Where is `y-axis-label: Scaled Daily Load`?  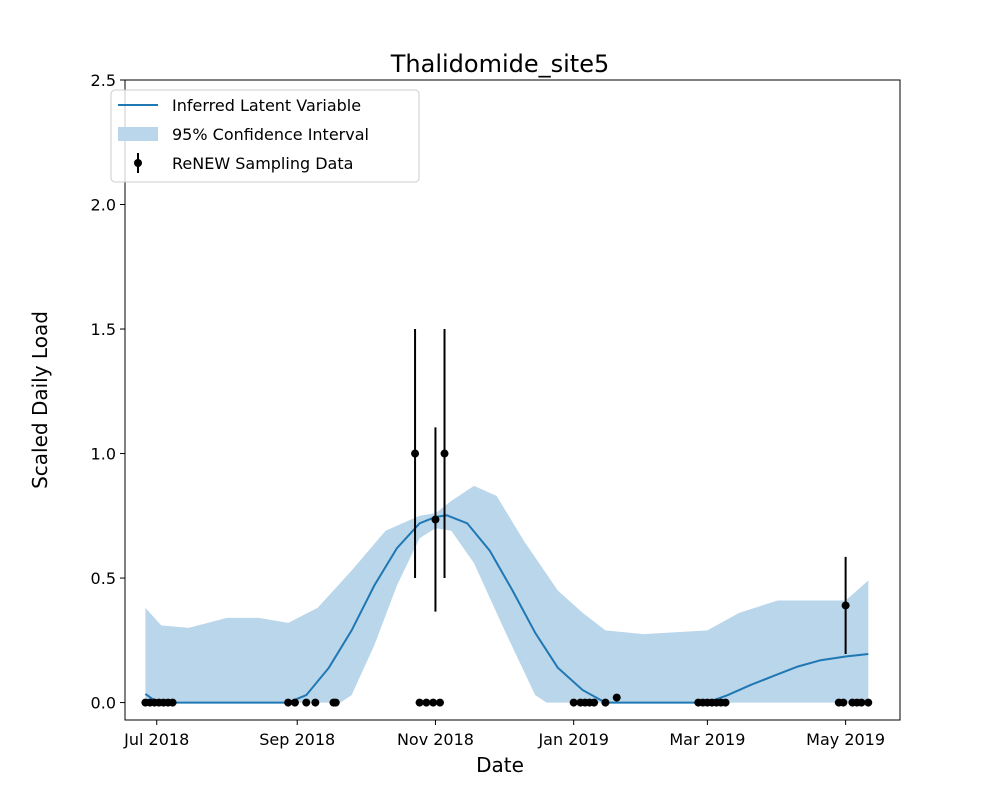 y-axis-label: Scaled Daily Load is located at coordinates (40, 400).